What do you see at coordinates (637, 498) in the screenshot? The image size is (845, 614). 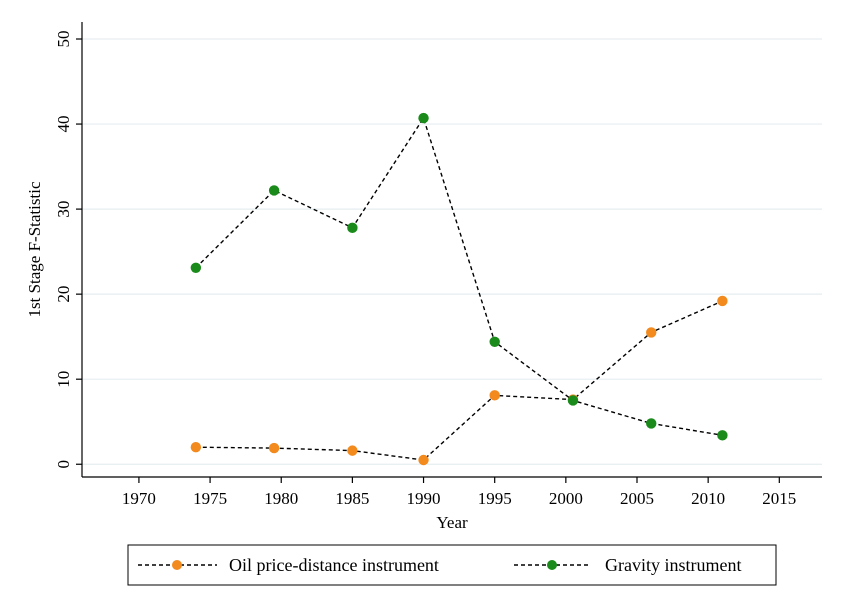 I see `x-tick-label-2005: 2005` at bounding box center [637, 498].